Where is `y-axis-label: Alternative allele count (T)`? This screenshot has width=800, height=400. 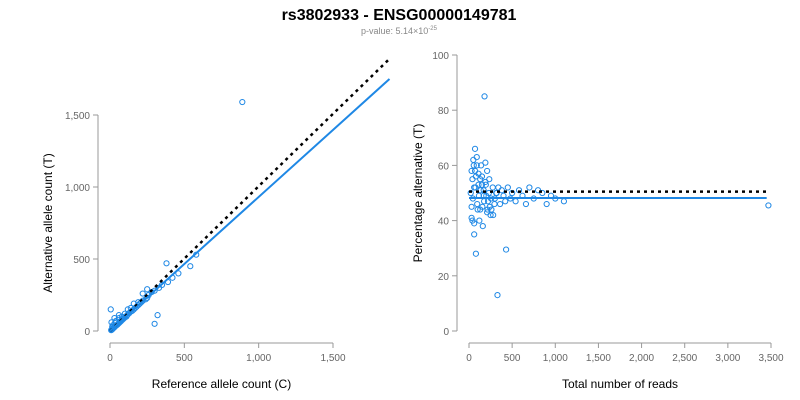
y-axis-label: Alternative allele count (T) is located at coordinates (48, 222).